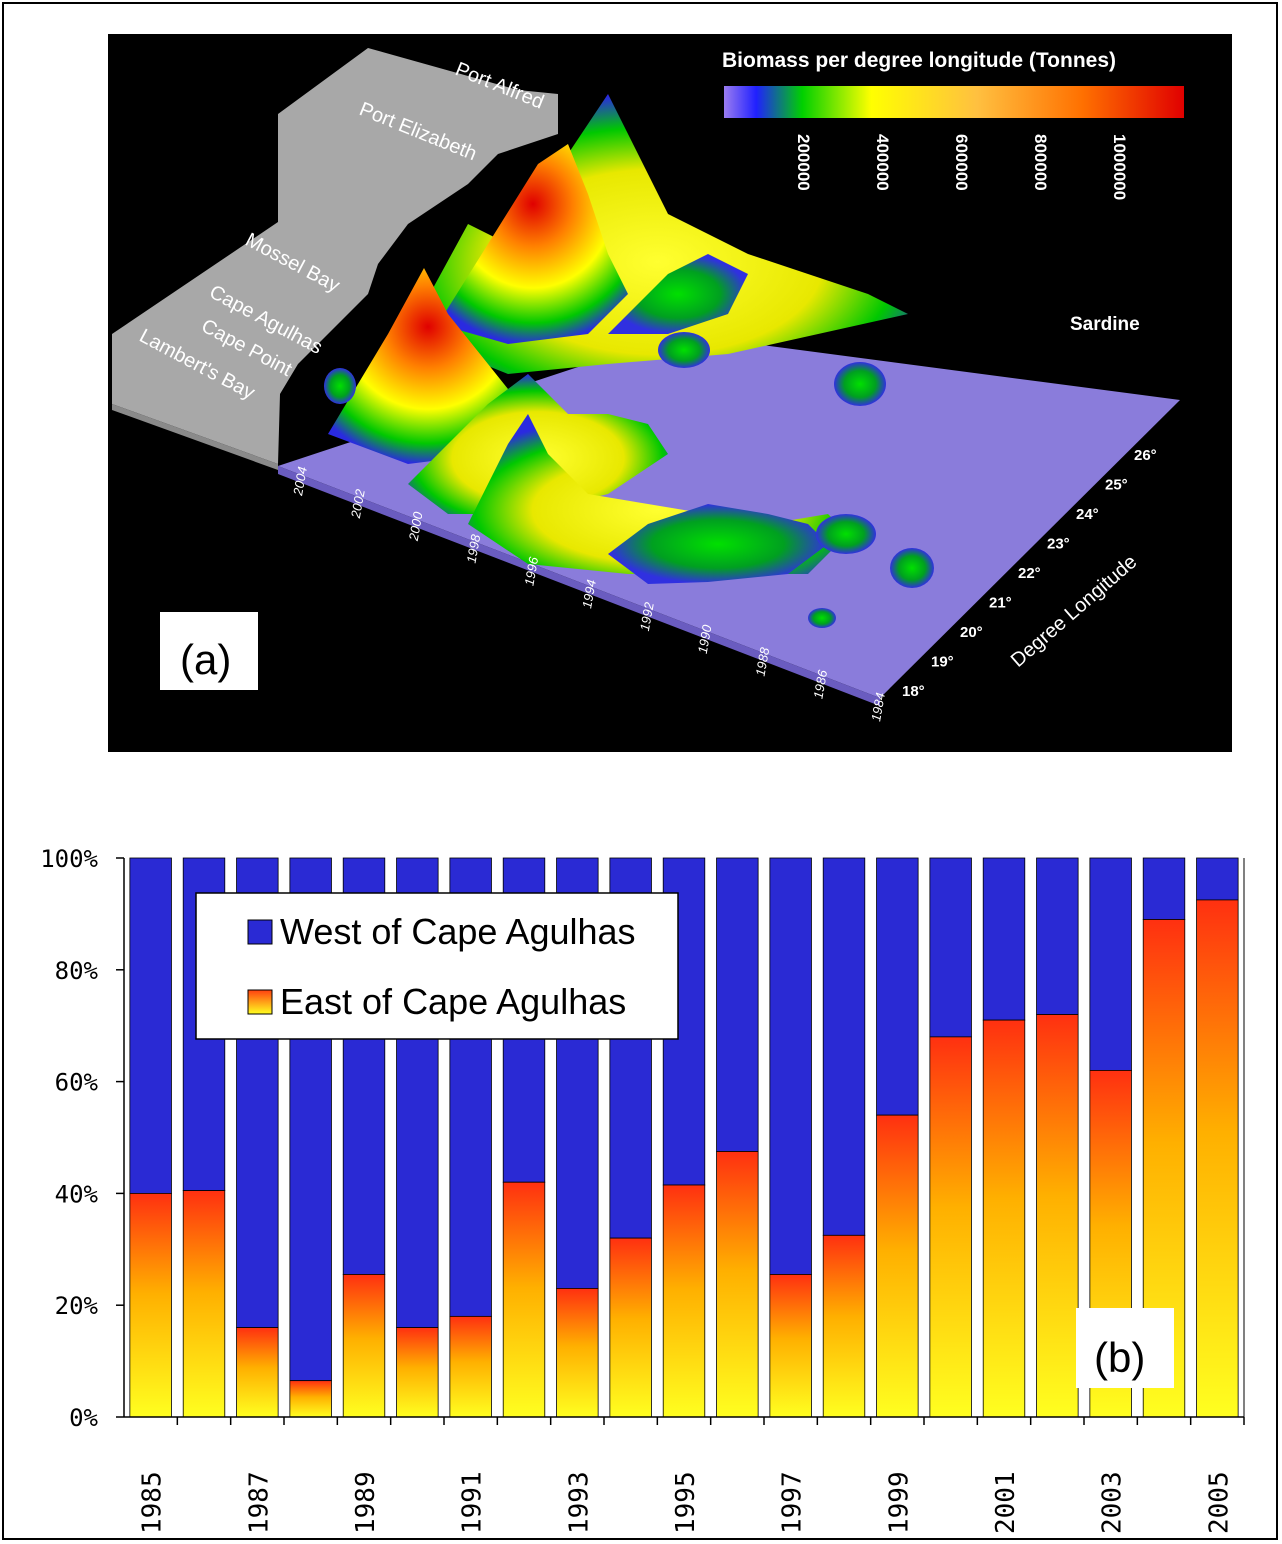 This screenshot has width=1282, height=1544. What do you see at coordinates (531, 571) in the screenshot?
I see `year-tick-label: 1996` at bounding box center [531, 571].